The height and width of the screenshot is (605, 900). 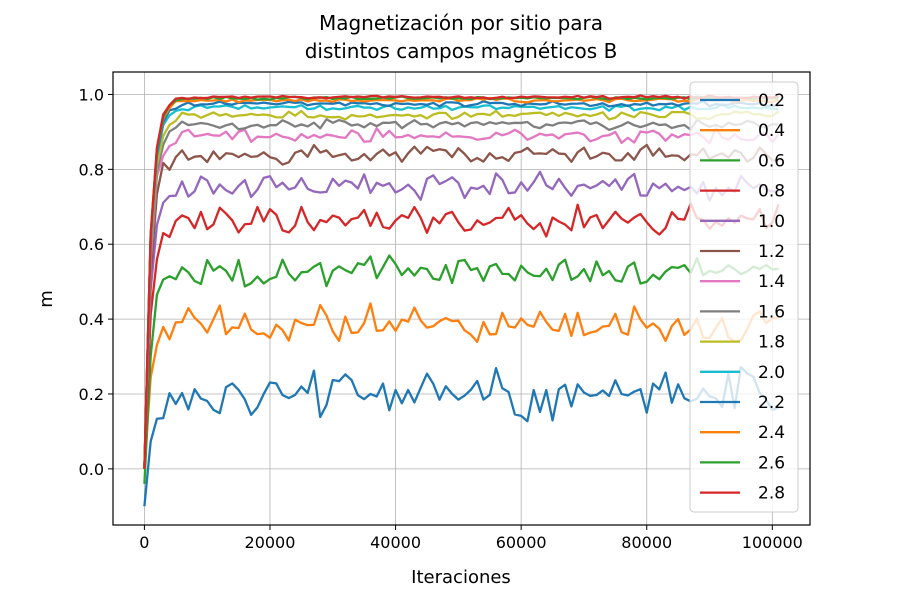 What do you see at coordinates (91, 469) in the screenshot?
I see `y-tick-label: 0.0` at bounding box center [91, 469].